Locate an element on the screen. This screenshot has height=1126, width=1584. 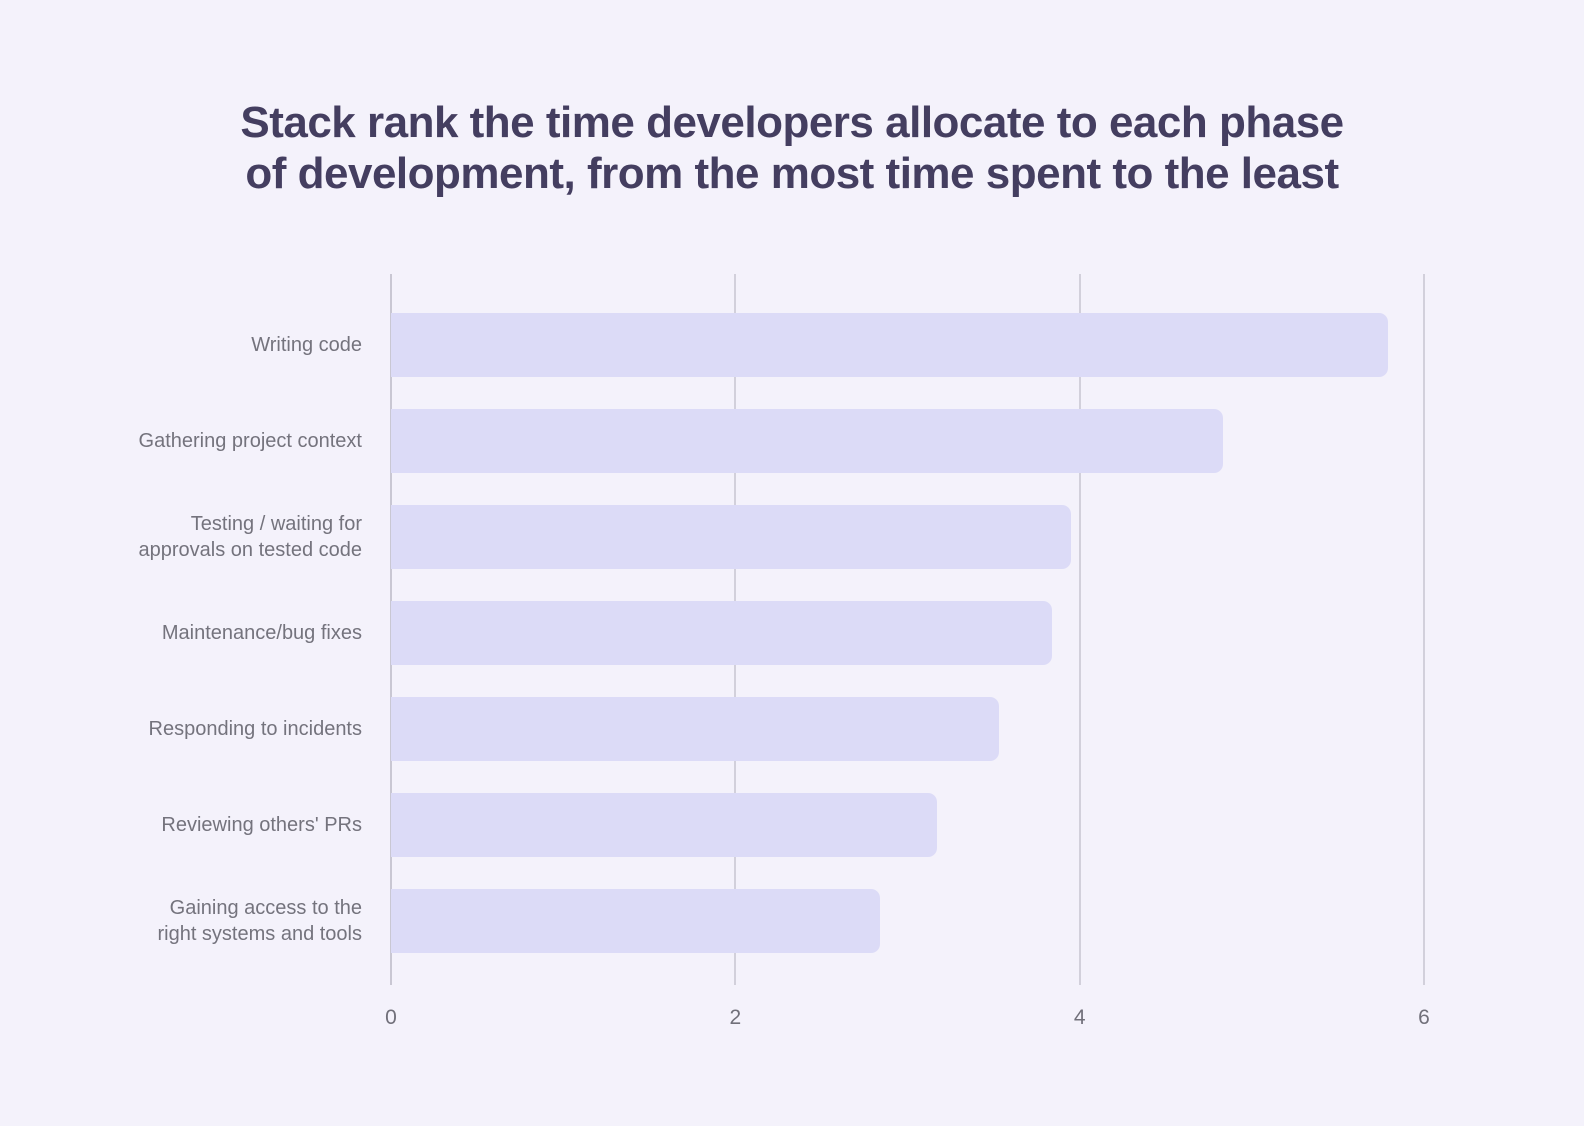
x-tick-label-0: 0 is located at coordinates (391, 1017).